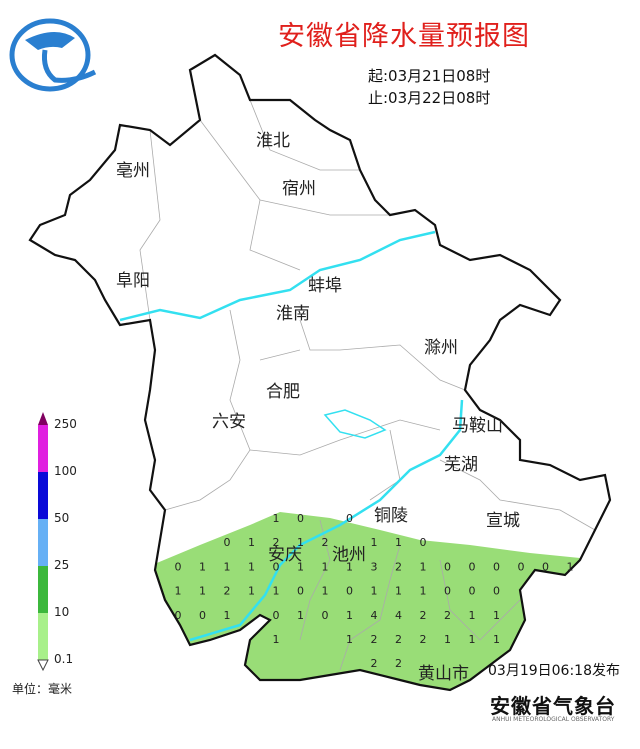 The height and width of the screenshot is (749, 640). What do you see at coordinates (64, 659) in the screenshot?
I see `legend-tick-label: 0.1` at bounding box center [64, 659].